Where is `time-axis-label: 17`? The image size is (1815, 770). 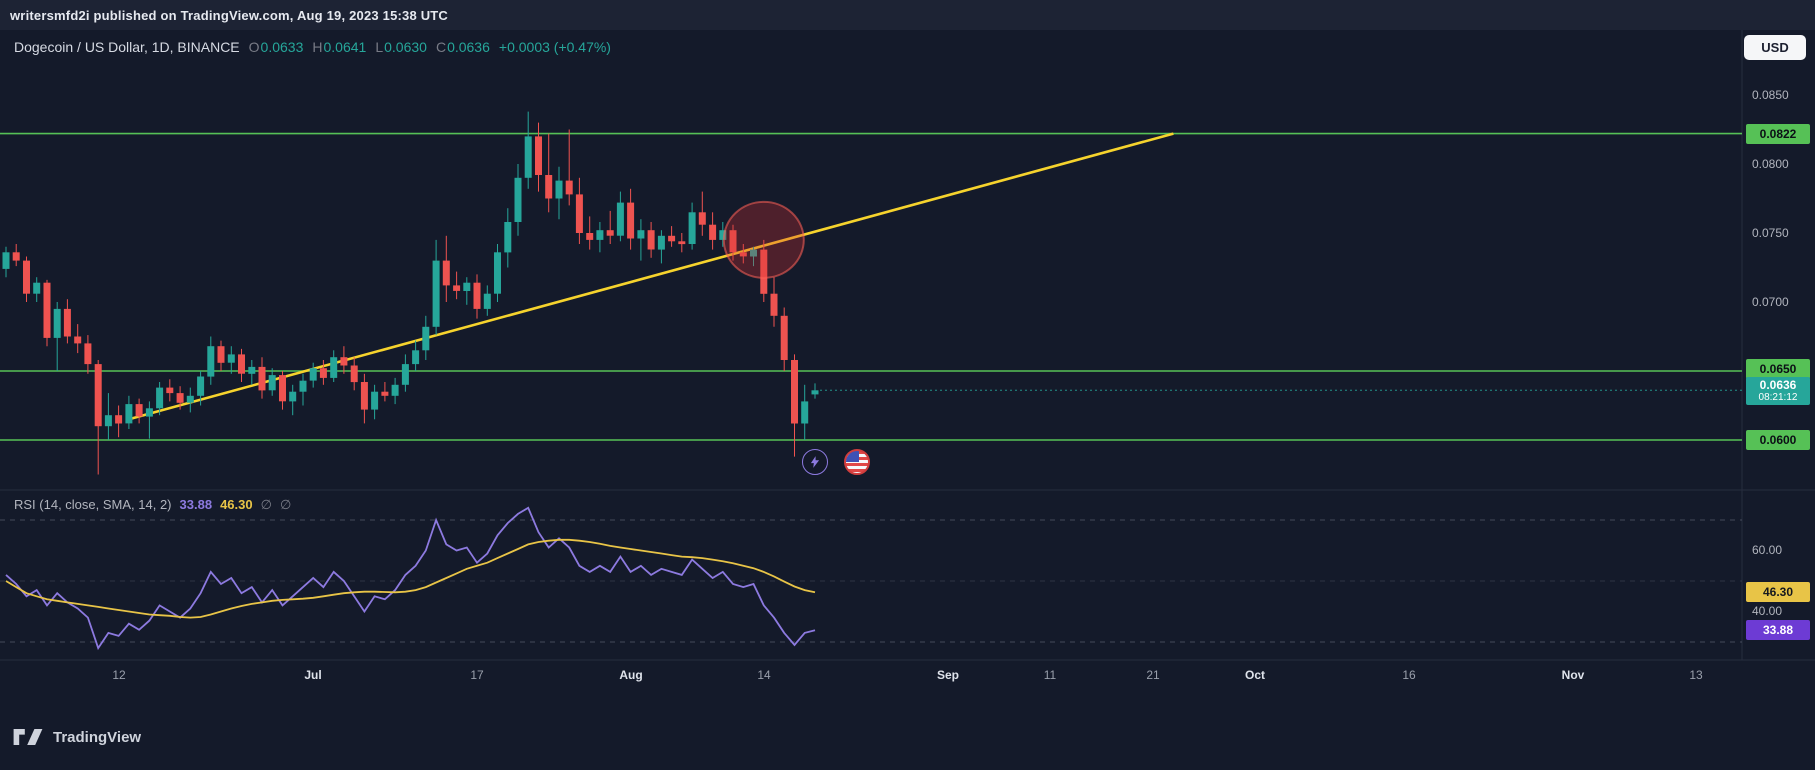 time-axis-label: 17 is located at coordinates (477, 675).